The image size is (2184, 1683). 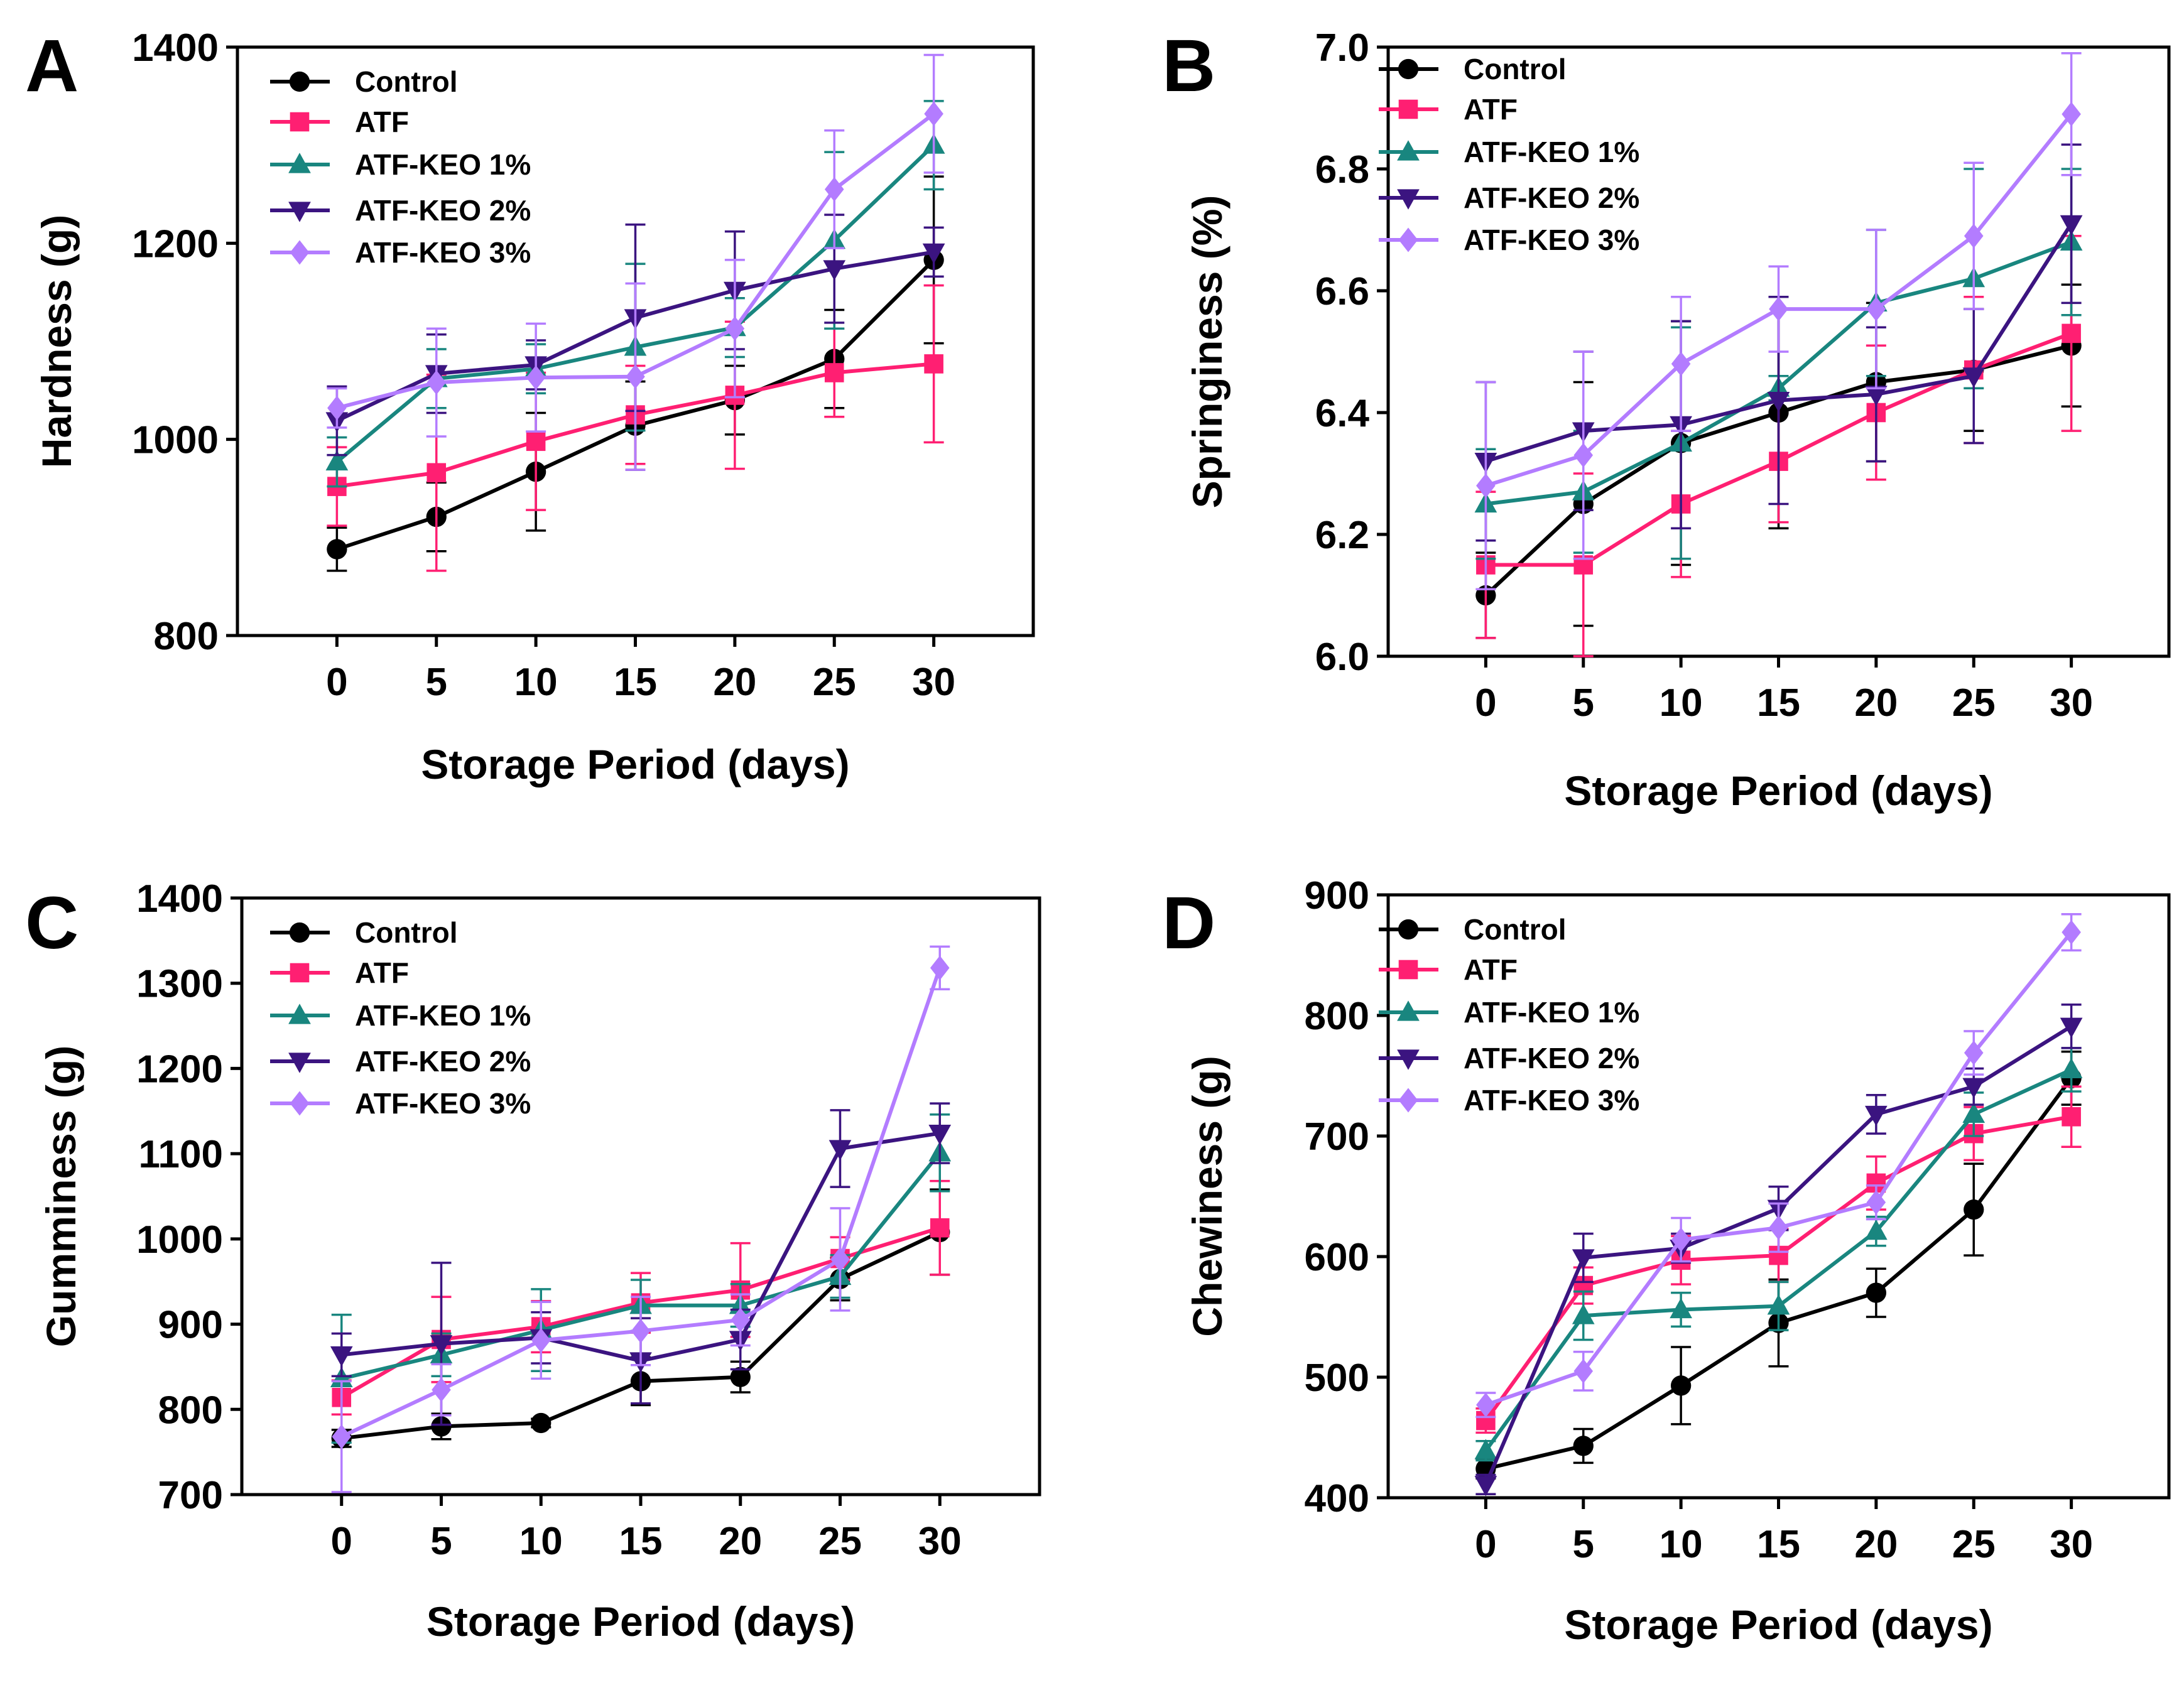 I want to click on y-axis-title: Chewiness (g), so click(x=1207, y=1196).